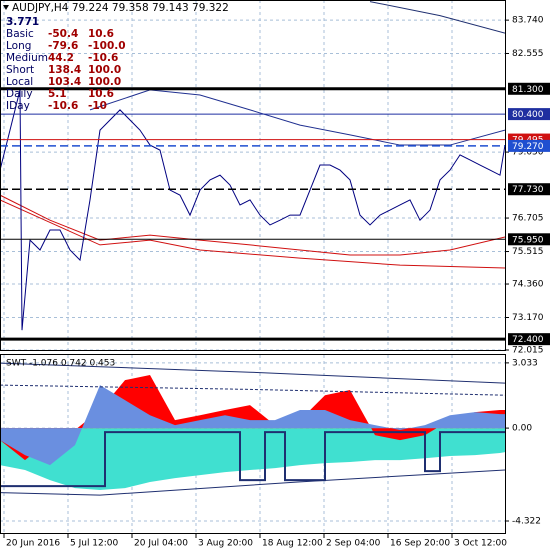 This screenshot has height=550, width=550. I want to click on x-tick-label: 16 Sep 20:00, so click(420, 544).